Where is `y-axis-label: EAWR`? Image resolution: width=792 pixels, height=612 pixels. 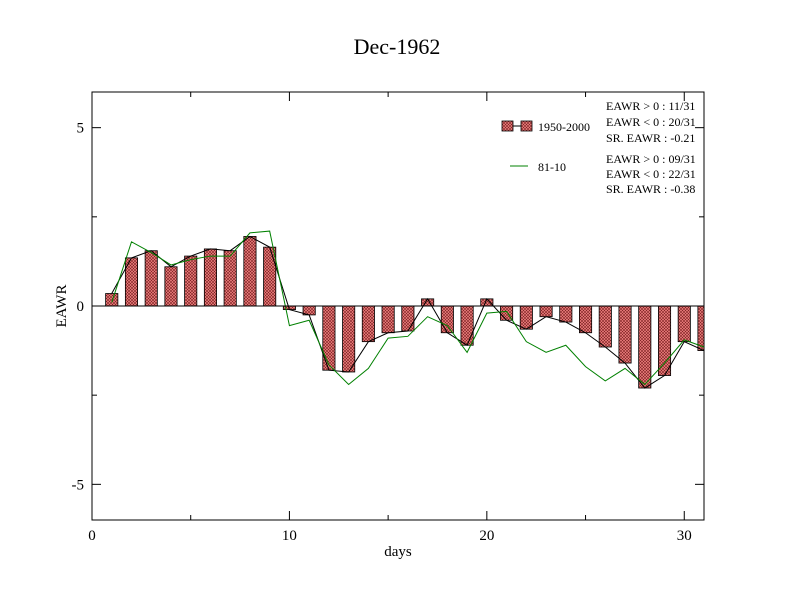 y-axis-label: EAWR is located at coordinates (62, 306).